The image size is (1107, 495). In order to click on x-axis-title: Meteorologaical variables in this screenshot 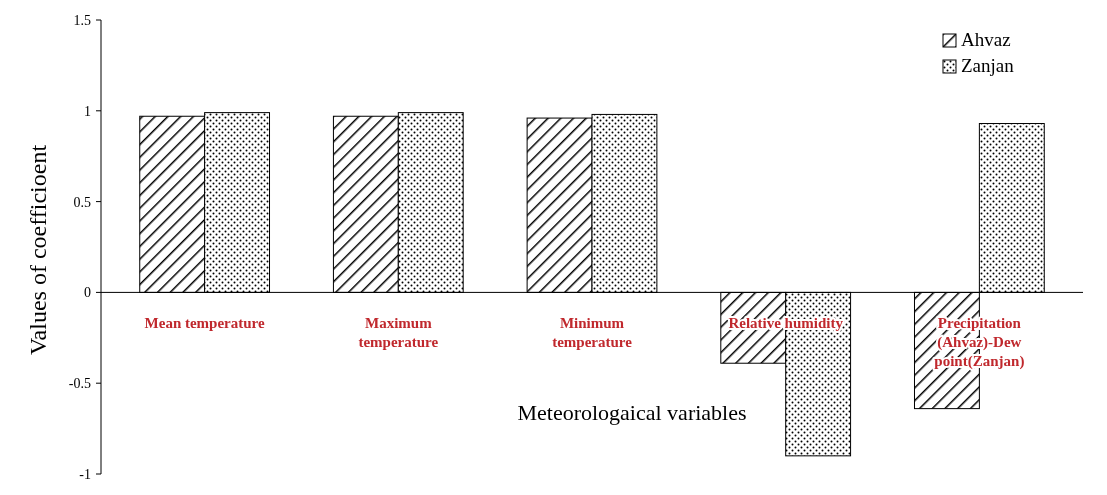, I will do `click(632, 412)`.